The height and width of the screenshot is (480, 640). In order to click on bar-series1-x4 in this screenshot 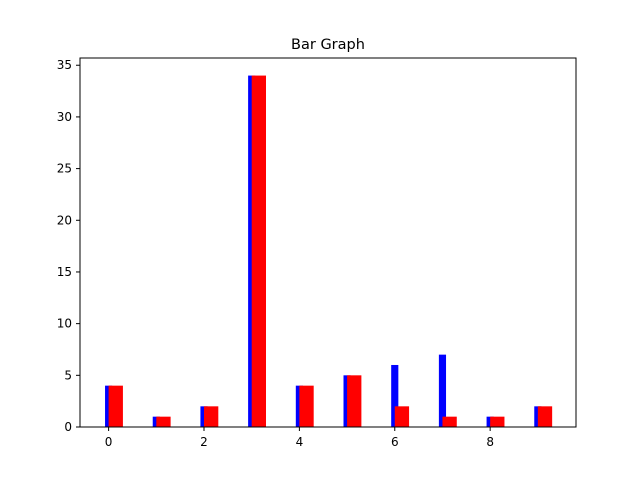, I will do `click(299, 406)`.